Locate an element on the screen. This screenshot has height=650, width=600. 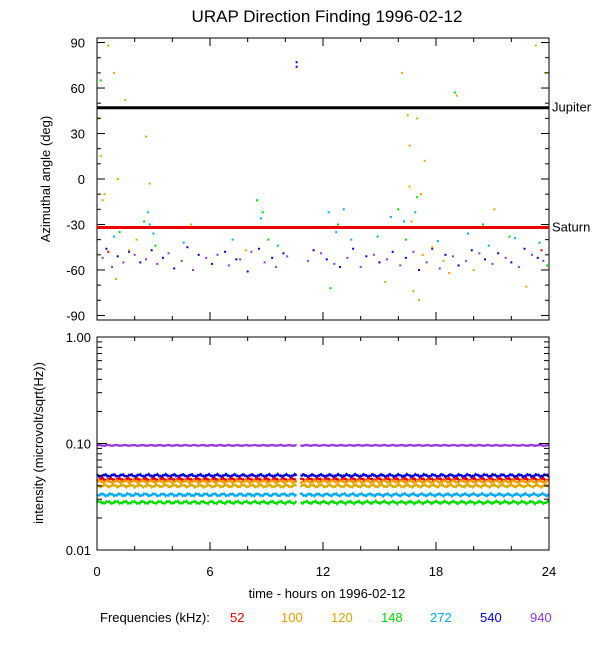
frequency-label-272: 272 is located at coordinates (441, 617).